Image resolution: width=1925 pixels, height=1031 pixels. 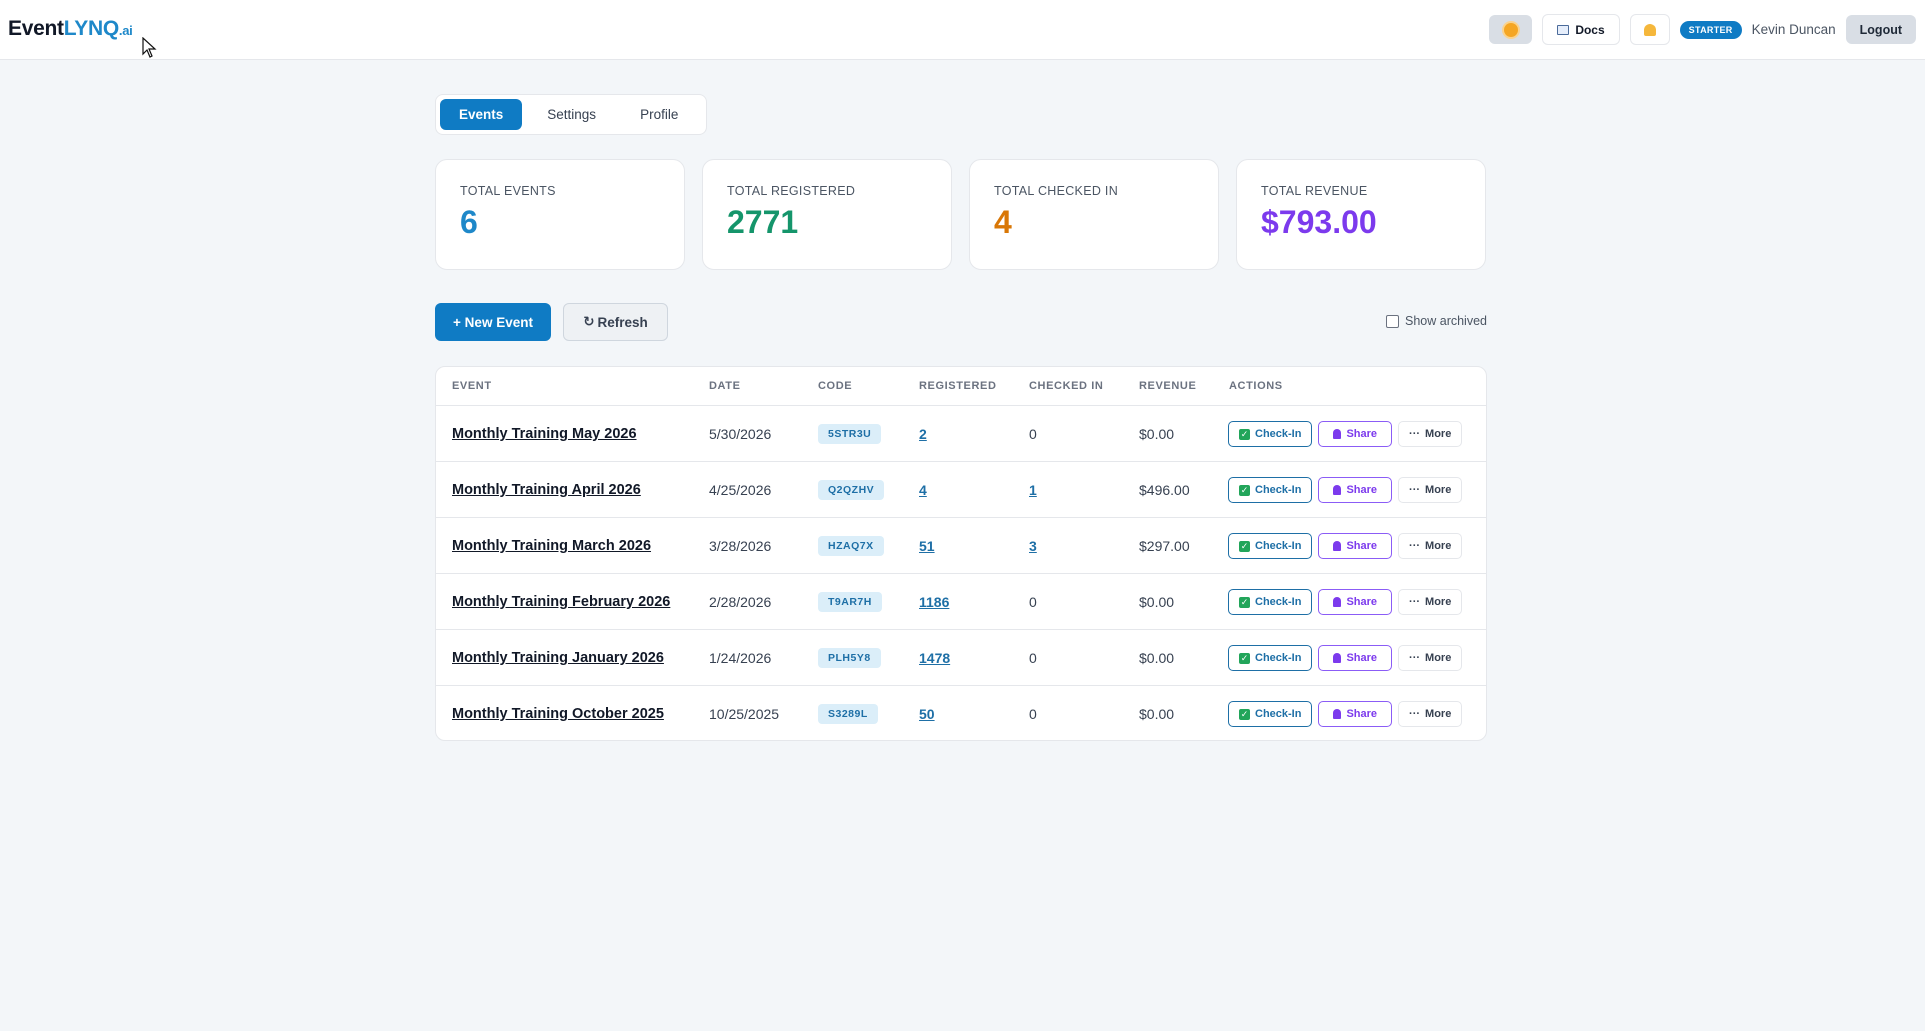 I want to click on col-header-actions: ACTIONS, so click(x=1256, y=386).